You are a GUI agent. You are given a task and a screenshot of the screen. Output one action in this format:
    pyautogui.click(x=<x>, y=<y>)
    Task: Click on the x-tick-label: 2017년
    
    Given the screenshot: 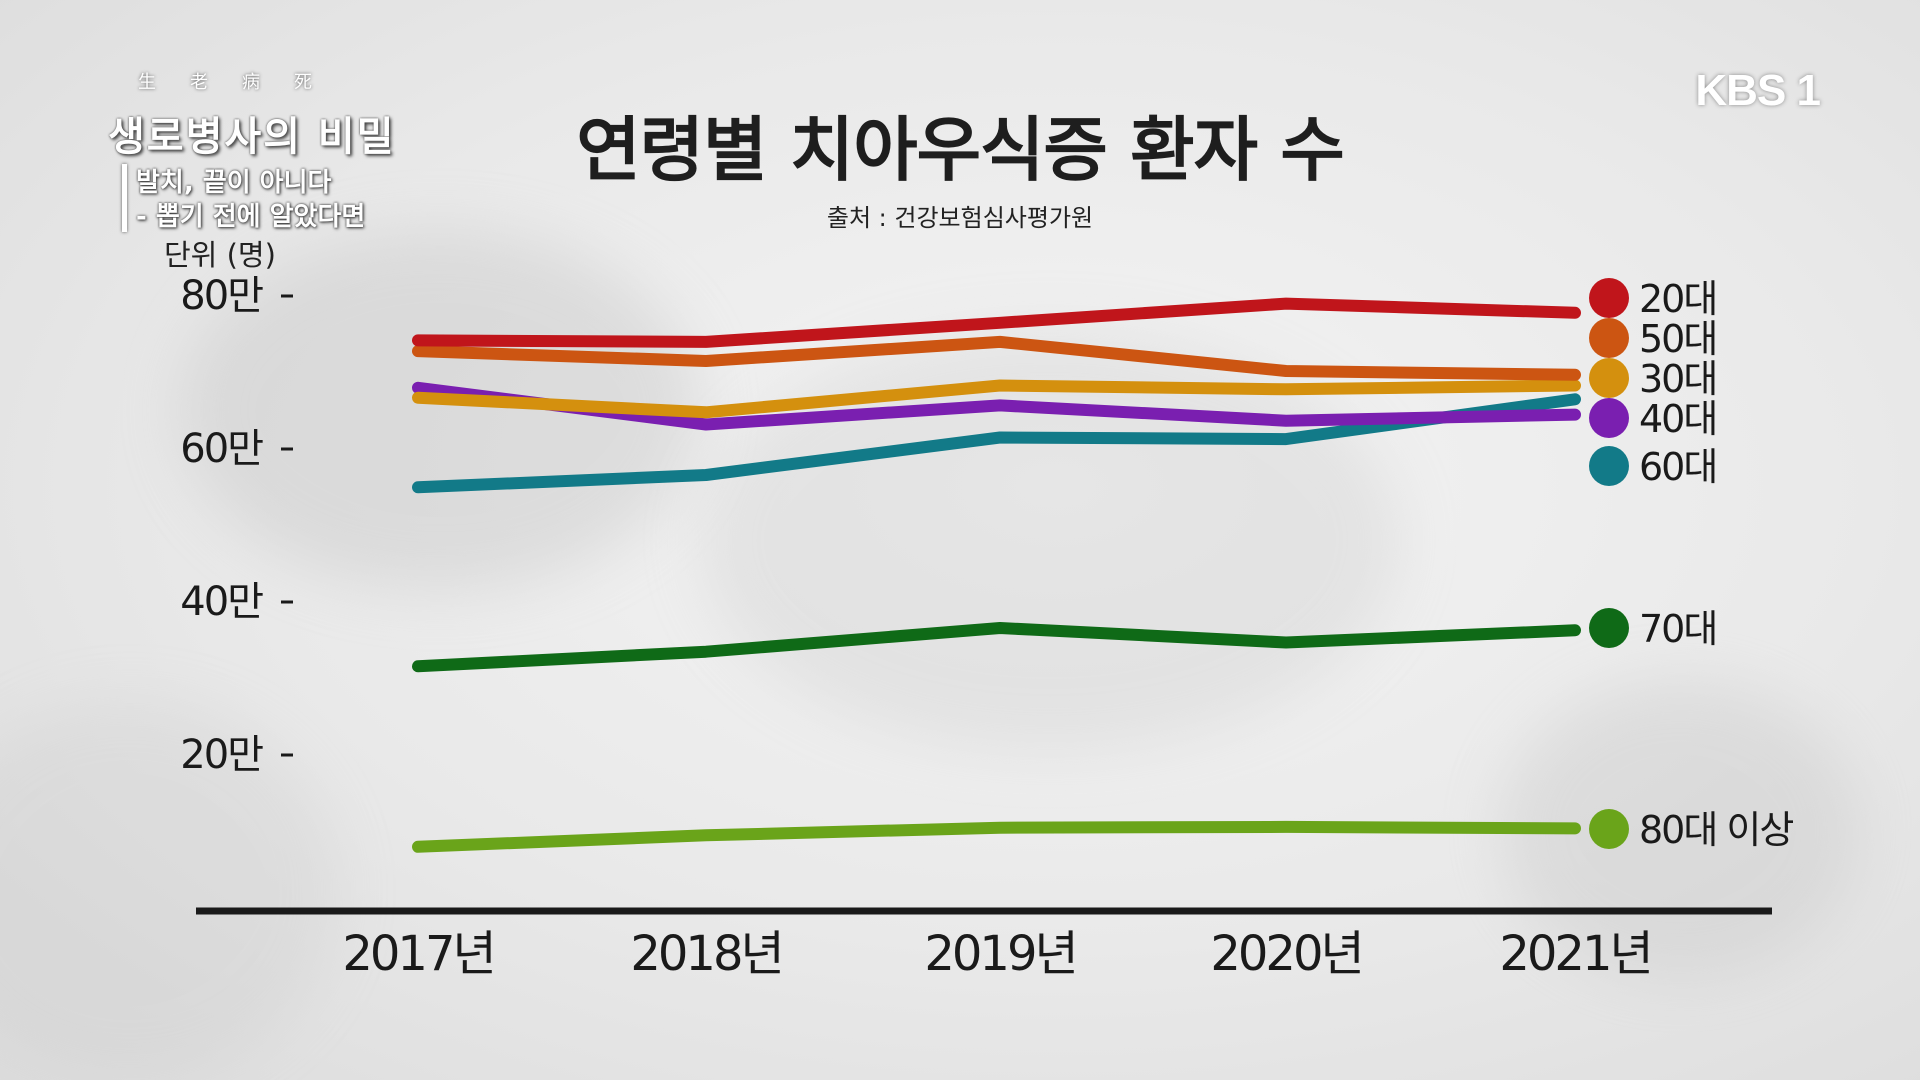 What is the action you would take?
    pyautogui.click(x=417, y=954)
    